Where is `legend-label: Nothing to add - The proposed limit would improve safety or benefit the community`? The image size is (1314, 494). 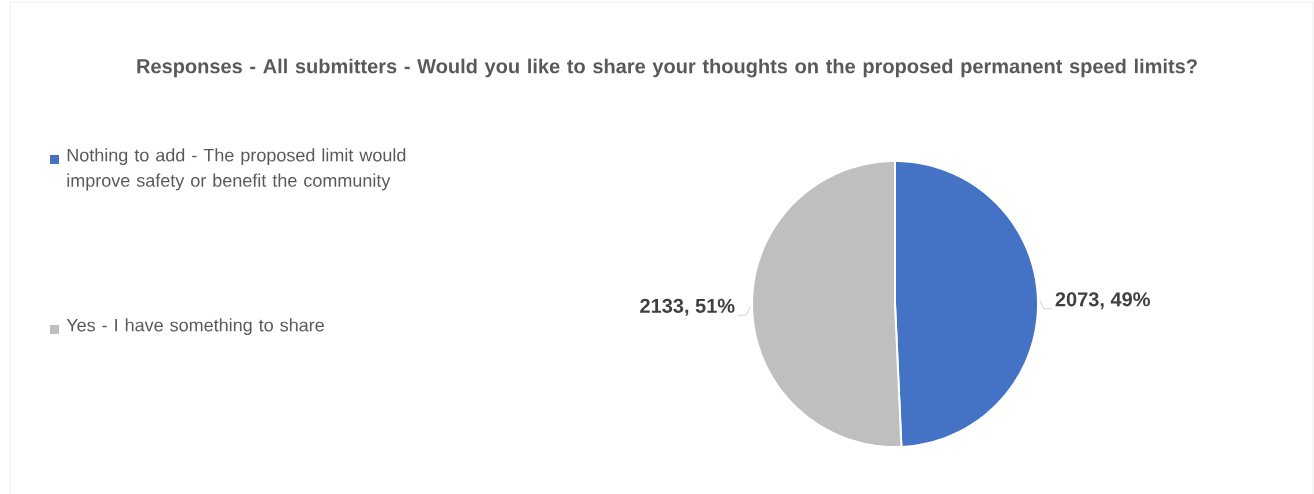
legend-label: Nothing to add - The proposed limit would improve safety or benefit the community is located at coordinates (236, 169).